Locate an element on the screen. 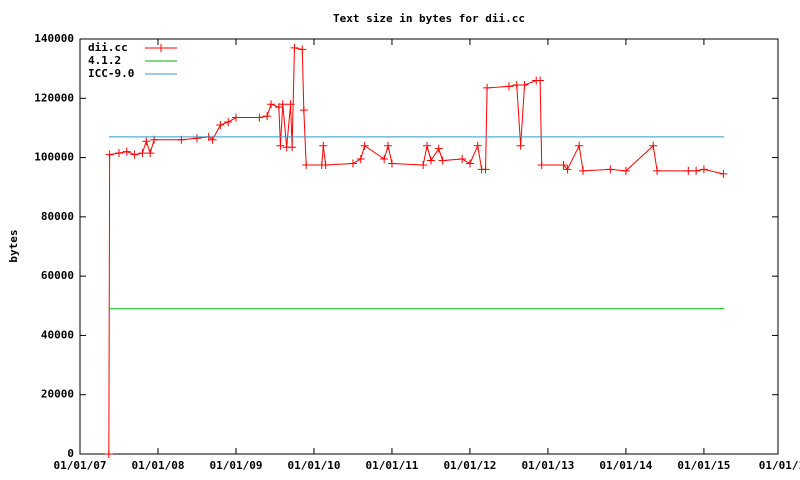 Image resolution: width=800 pixels, height=480 pixels. y-tick-label: 80000 is located at coordinates (57, 216).